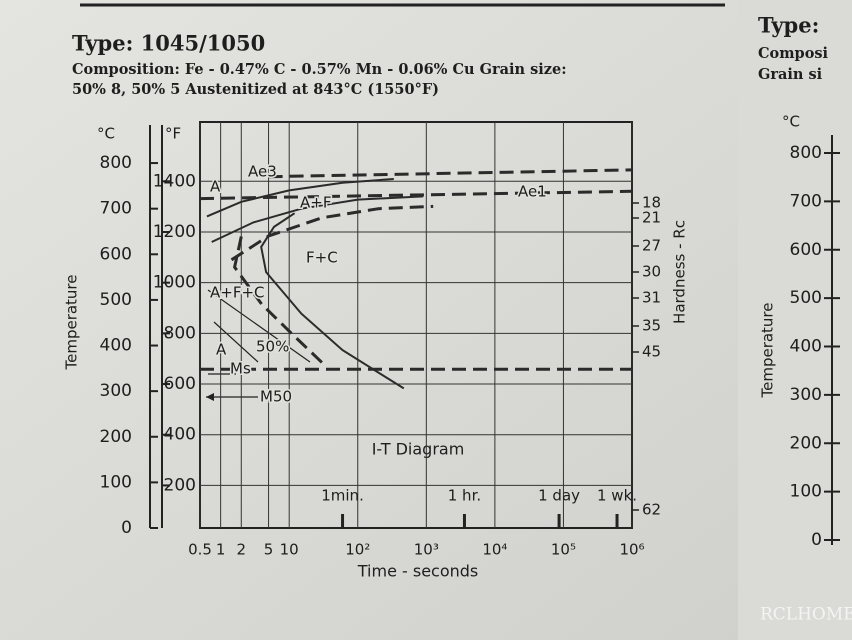  I want to click on annotation: A+F+C, so click(237, 293).